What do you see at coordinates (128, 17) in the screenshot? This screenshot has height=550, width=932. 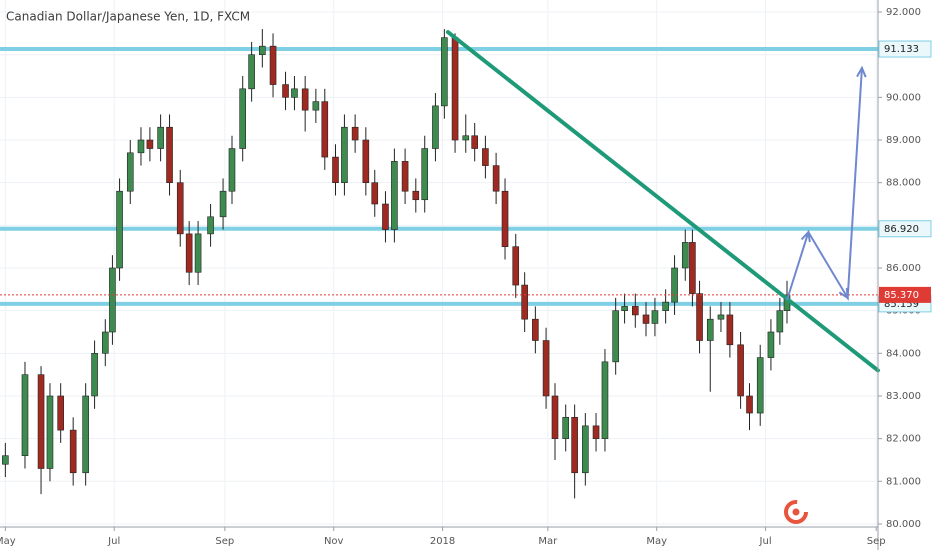 I see `chart-title: Canadian Dollar/Japanese Yen, 1D, FXCM` at bounding box center [128, 17].